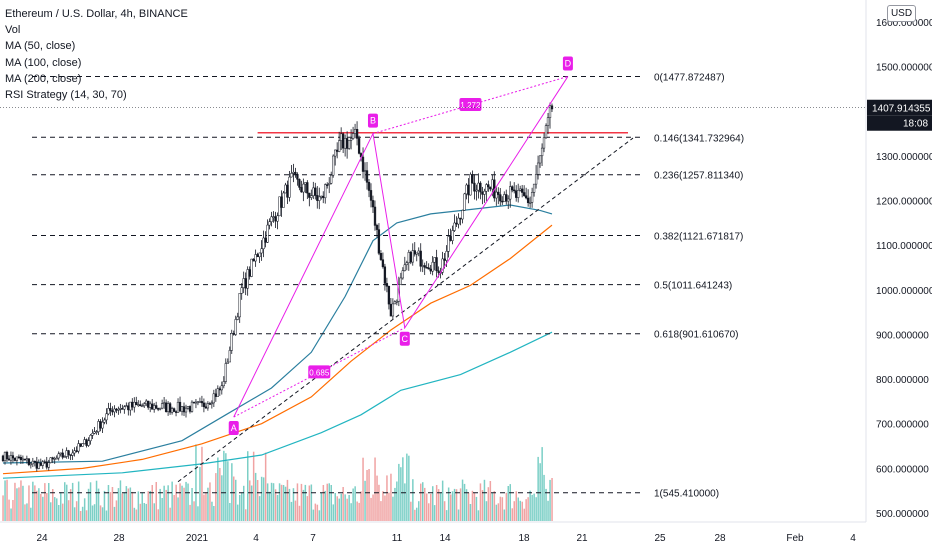 The image size is (932, 550). I want to click on time-tick-label: Feb, so click(795, 538).